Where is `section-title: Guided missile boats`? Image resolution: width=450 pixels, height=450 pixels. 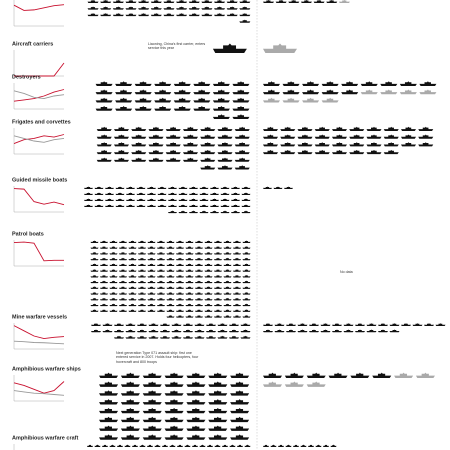 section-title: Guided missile boats is located at coordinates (39, 180).